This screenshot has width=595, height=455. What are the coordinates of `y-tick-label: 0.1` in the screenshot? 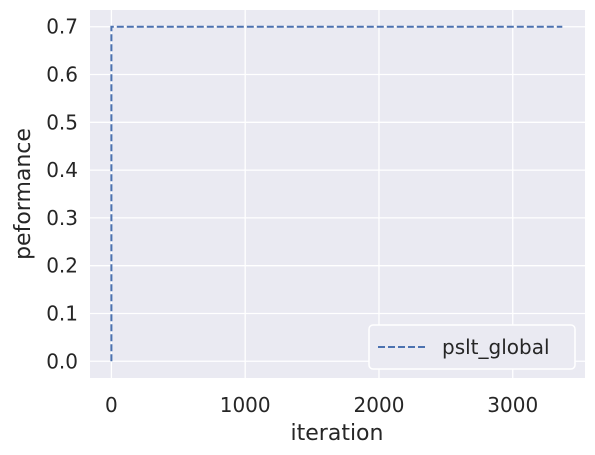 It's located at (62, 313).